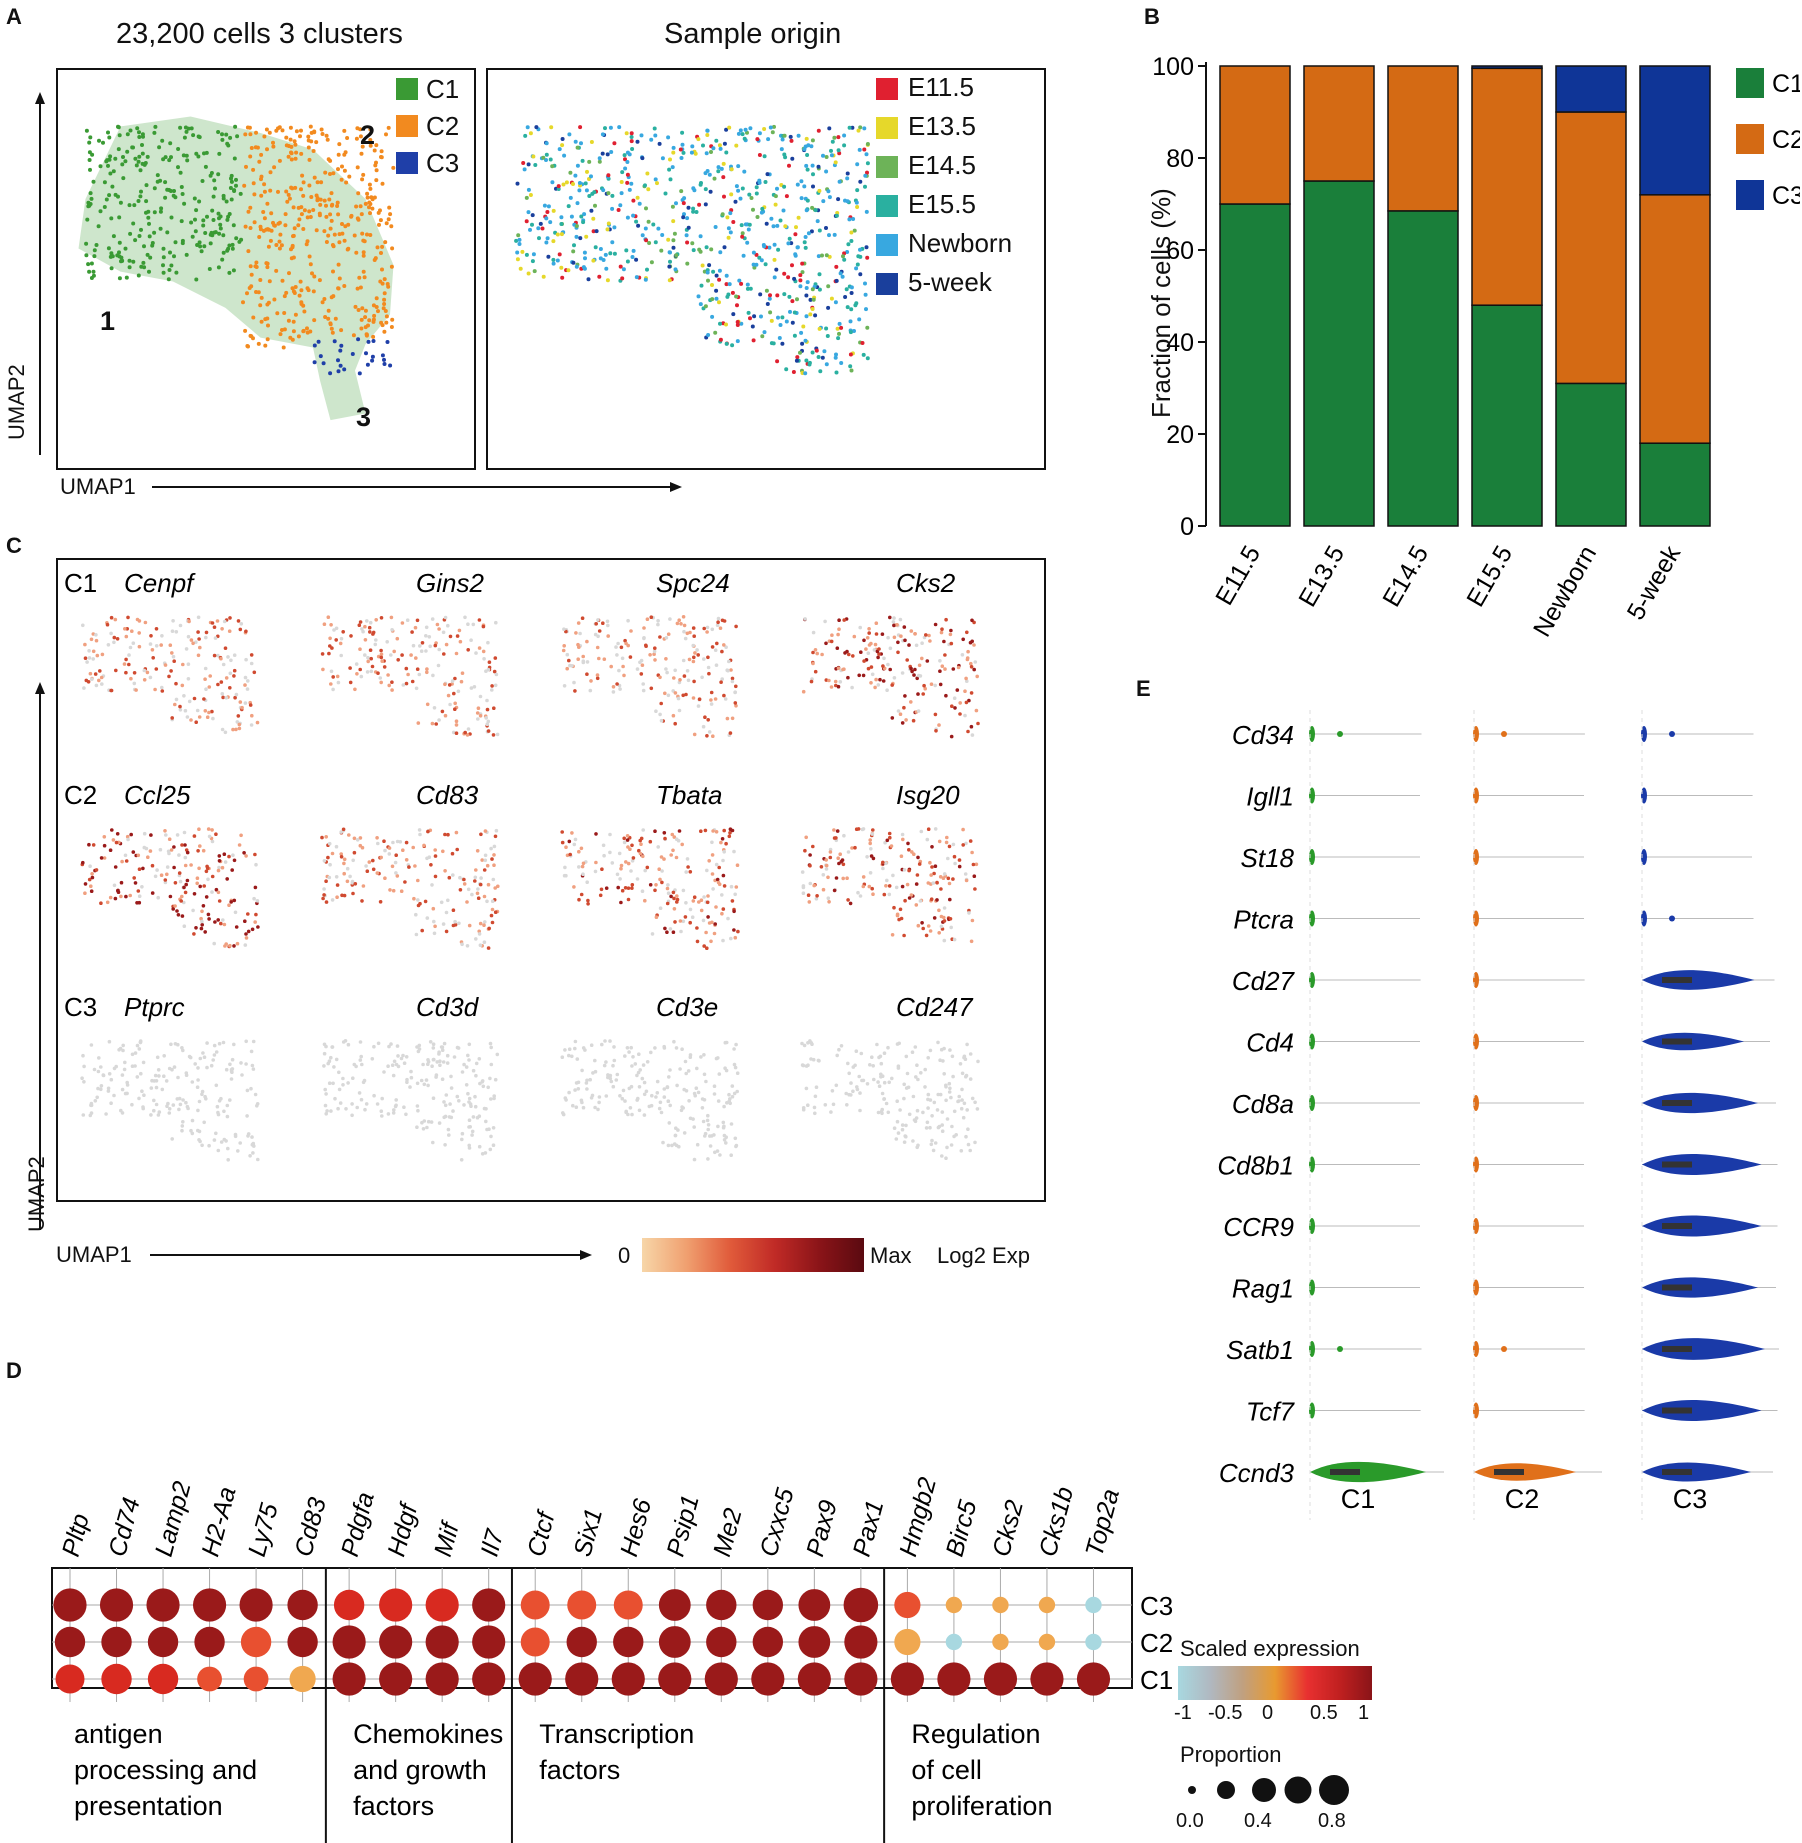 Image resolution: width=1802 pixels, height=1843 pixels. Describe the element at coordinates (941, 87) in the screenshot. I see `legend-label-e115: E11.5` at that location.